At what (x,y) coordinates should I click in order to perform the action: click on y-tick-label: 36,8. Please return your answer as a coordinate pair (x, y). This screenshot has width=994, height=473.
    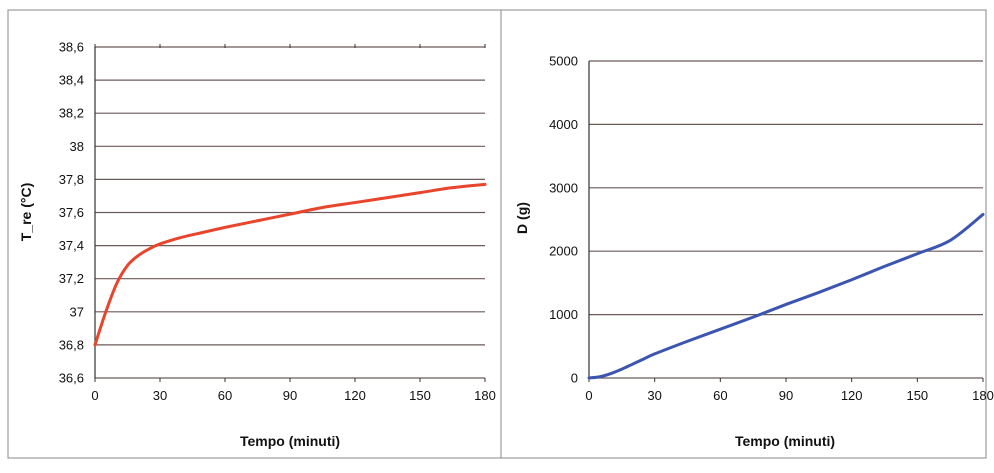
    Looking at the image, I should click on (71, 344).